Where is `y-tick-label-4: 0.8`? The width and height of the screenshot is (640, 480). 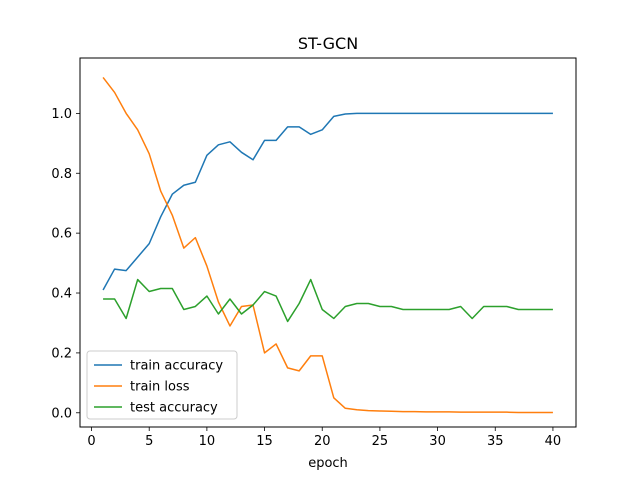 y-tick-label-4: 0.8 is located at coordinates (61, 174).